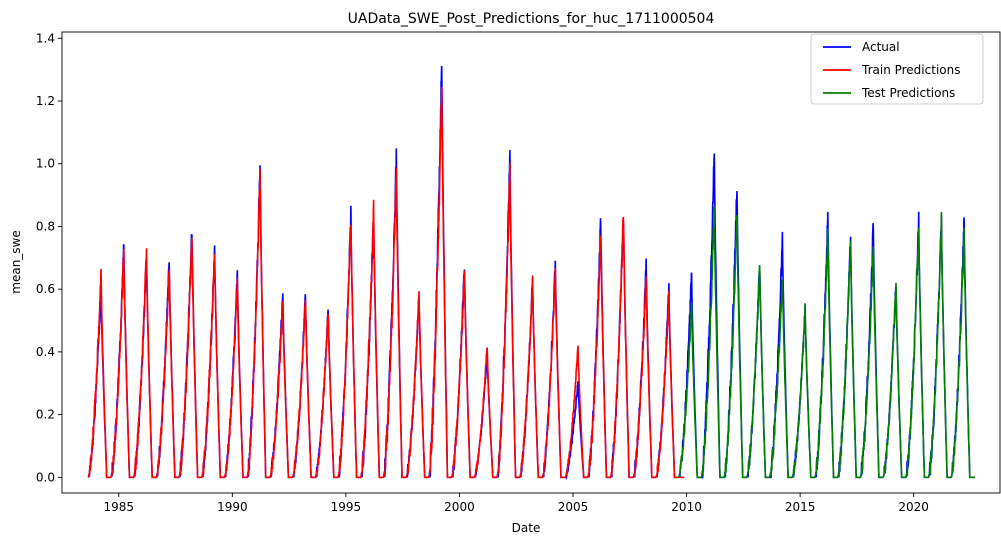  Describe the element at coordinates (573, 507) in the screenshot. I see `x-tick-label: 2005` at that location.